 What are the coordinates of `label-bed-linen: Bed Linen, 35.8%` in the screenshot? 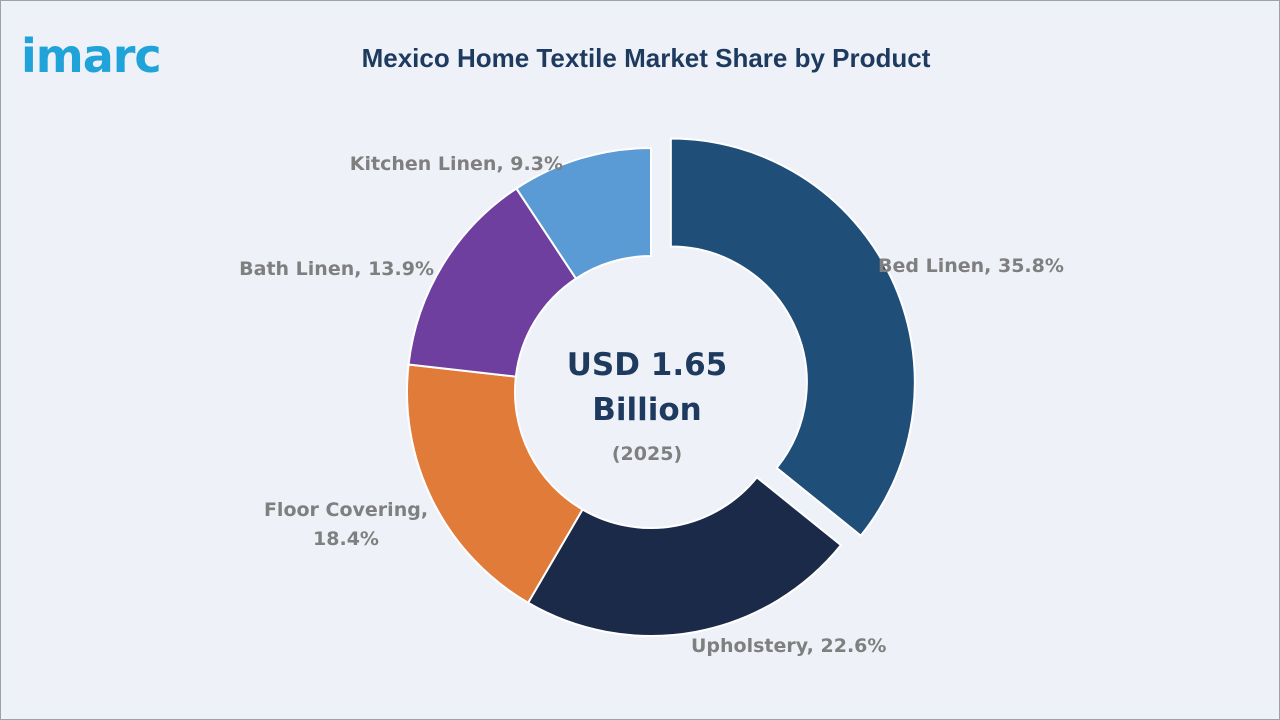 It's located at (971, 266).